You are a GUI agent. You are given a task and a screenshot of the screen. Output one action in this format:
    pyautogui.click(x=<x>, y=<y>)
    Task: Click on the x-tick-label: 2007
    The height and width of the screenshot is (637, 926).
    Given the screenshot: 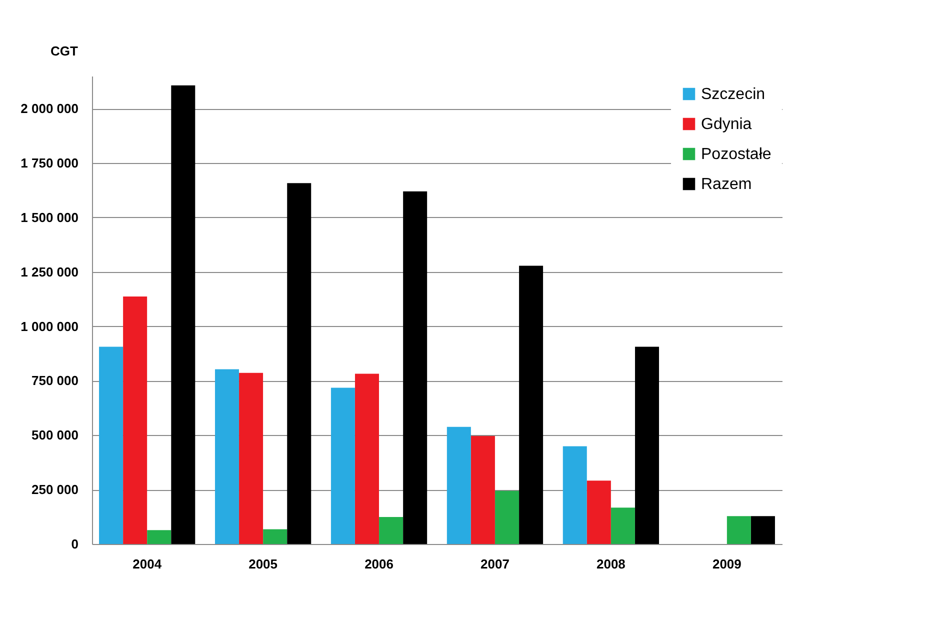 What is the action you would take?
    pyautogui.click(x=495, y=564)
    